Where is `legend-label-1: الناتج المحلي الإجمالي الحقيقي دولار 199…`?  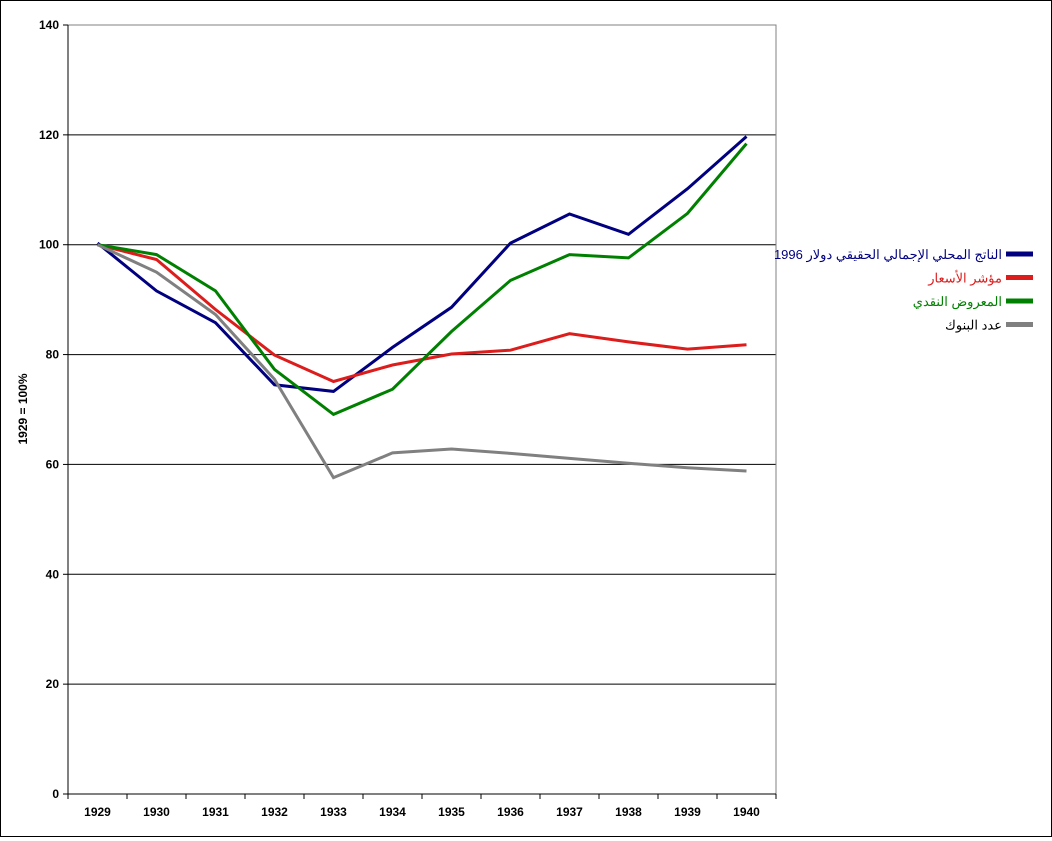 legend-label-1: الناتج المحلي الإجمالي الحقيقي دولار 199… is located at coordinates (888, 255).